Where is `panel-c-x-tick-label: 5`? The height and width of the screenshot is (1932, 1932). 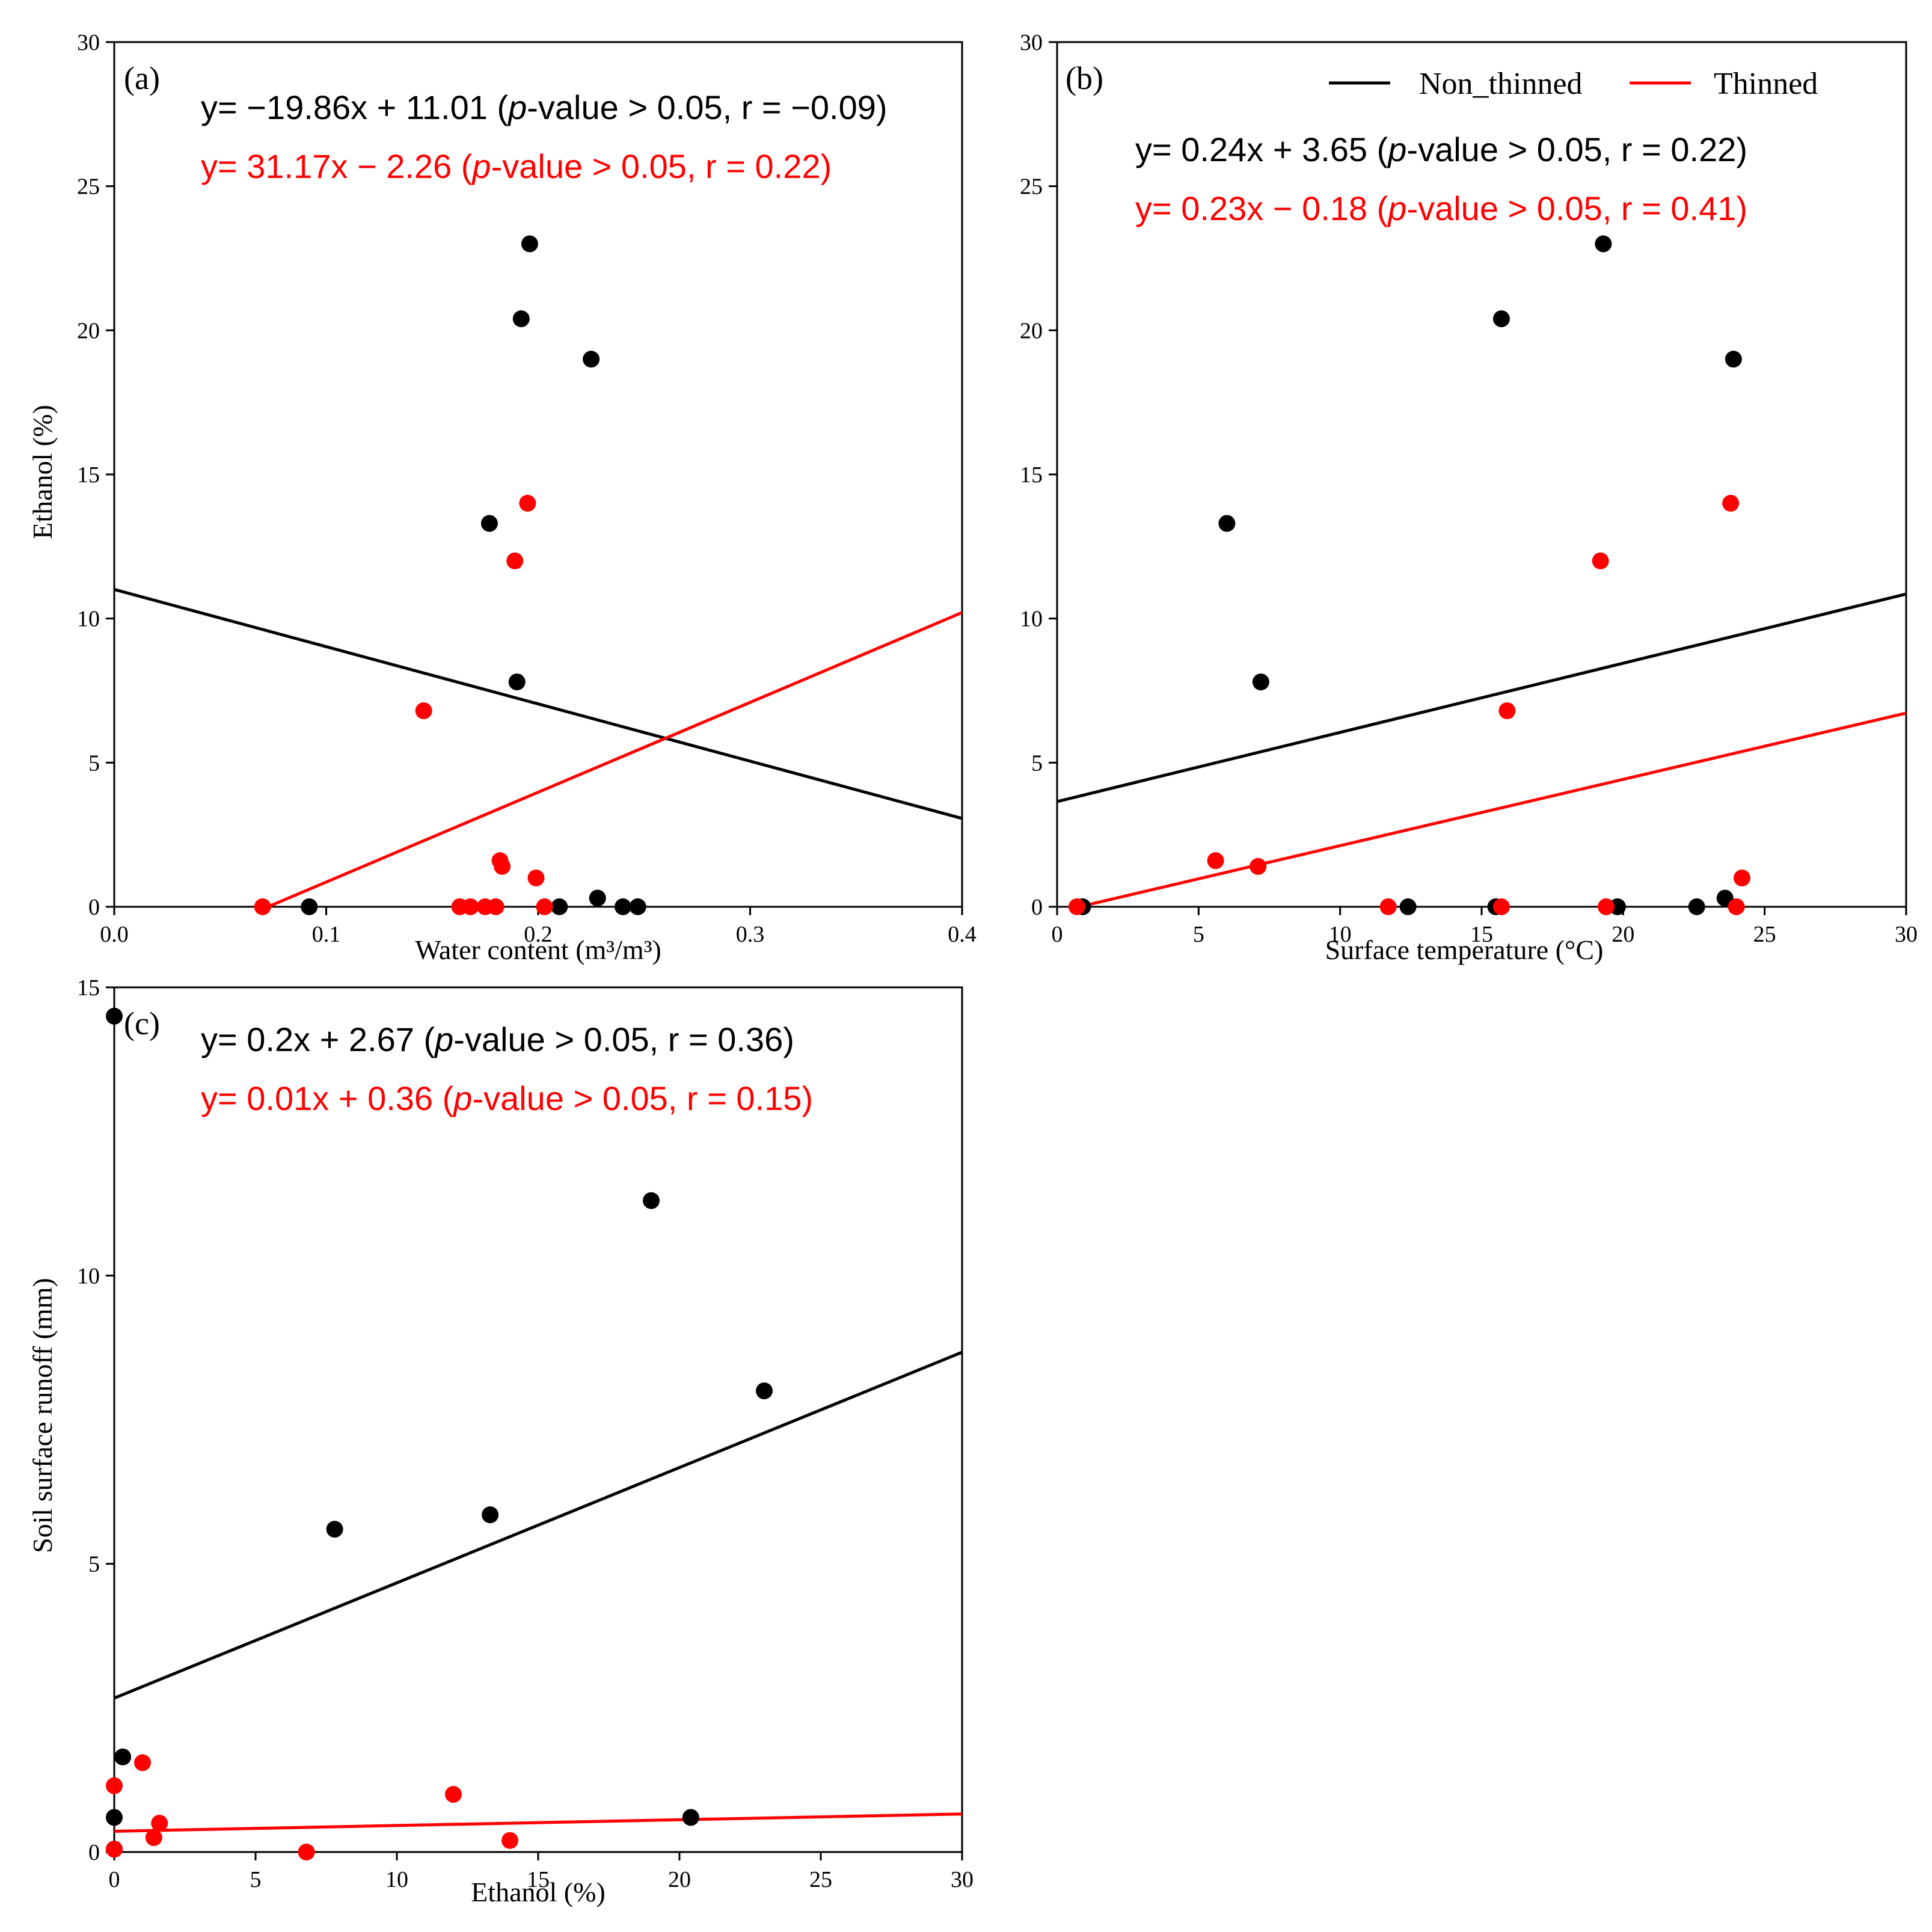
panel-c-x-tick-label: 5 is located at coordinates (256, 1879).